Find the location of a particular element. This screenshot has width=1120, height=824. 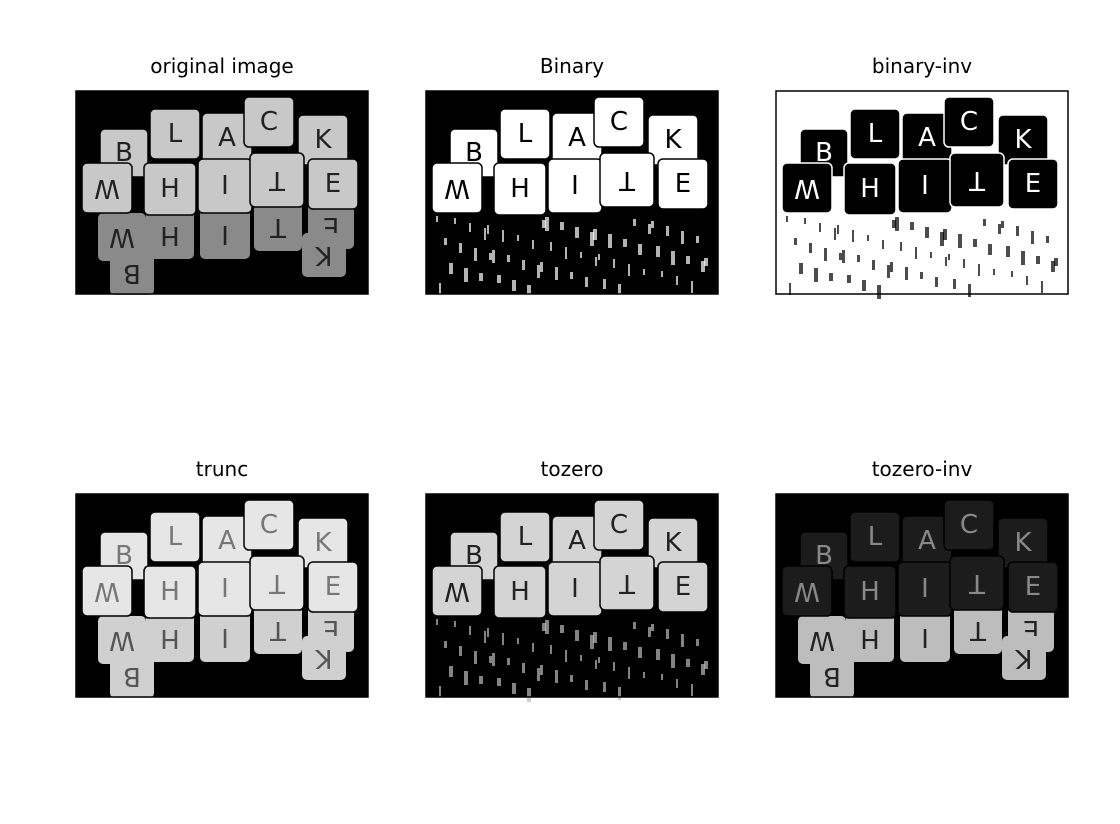

panel-title: tozero is located at coordinates (572, 469).